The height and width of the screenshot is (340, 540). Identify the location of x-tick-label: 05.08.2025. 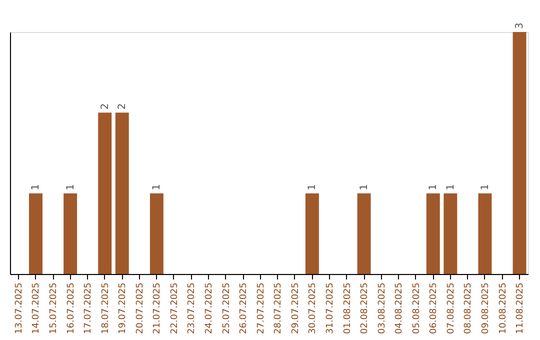
(417, 308).